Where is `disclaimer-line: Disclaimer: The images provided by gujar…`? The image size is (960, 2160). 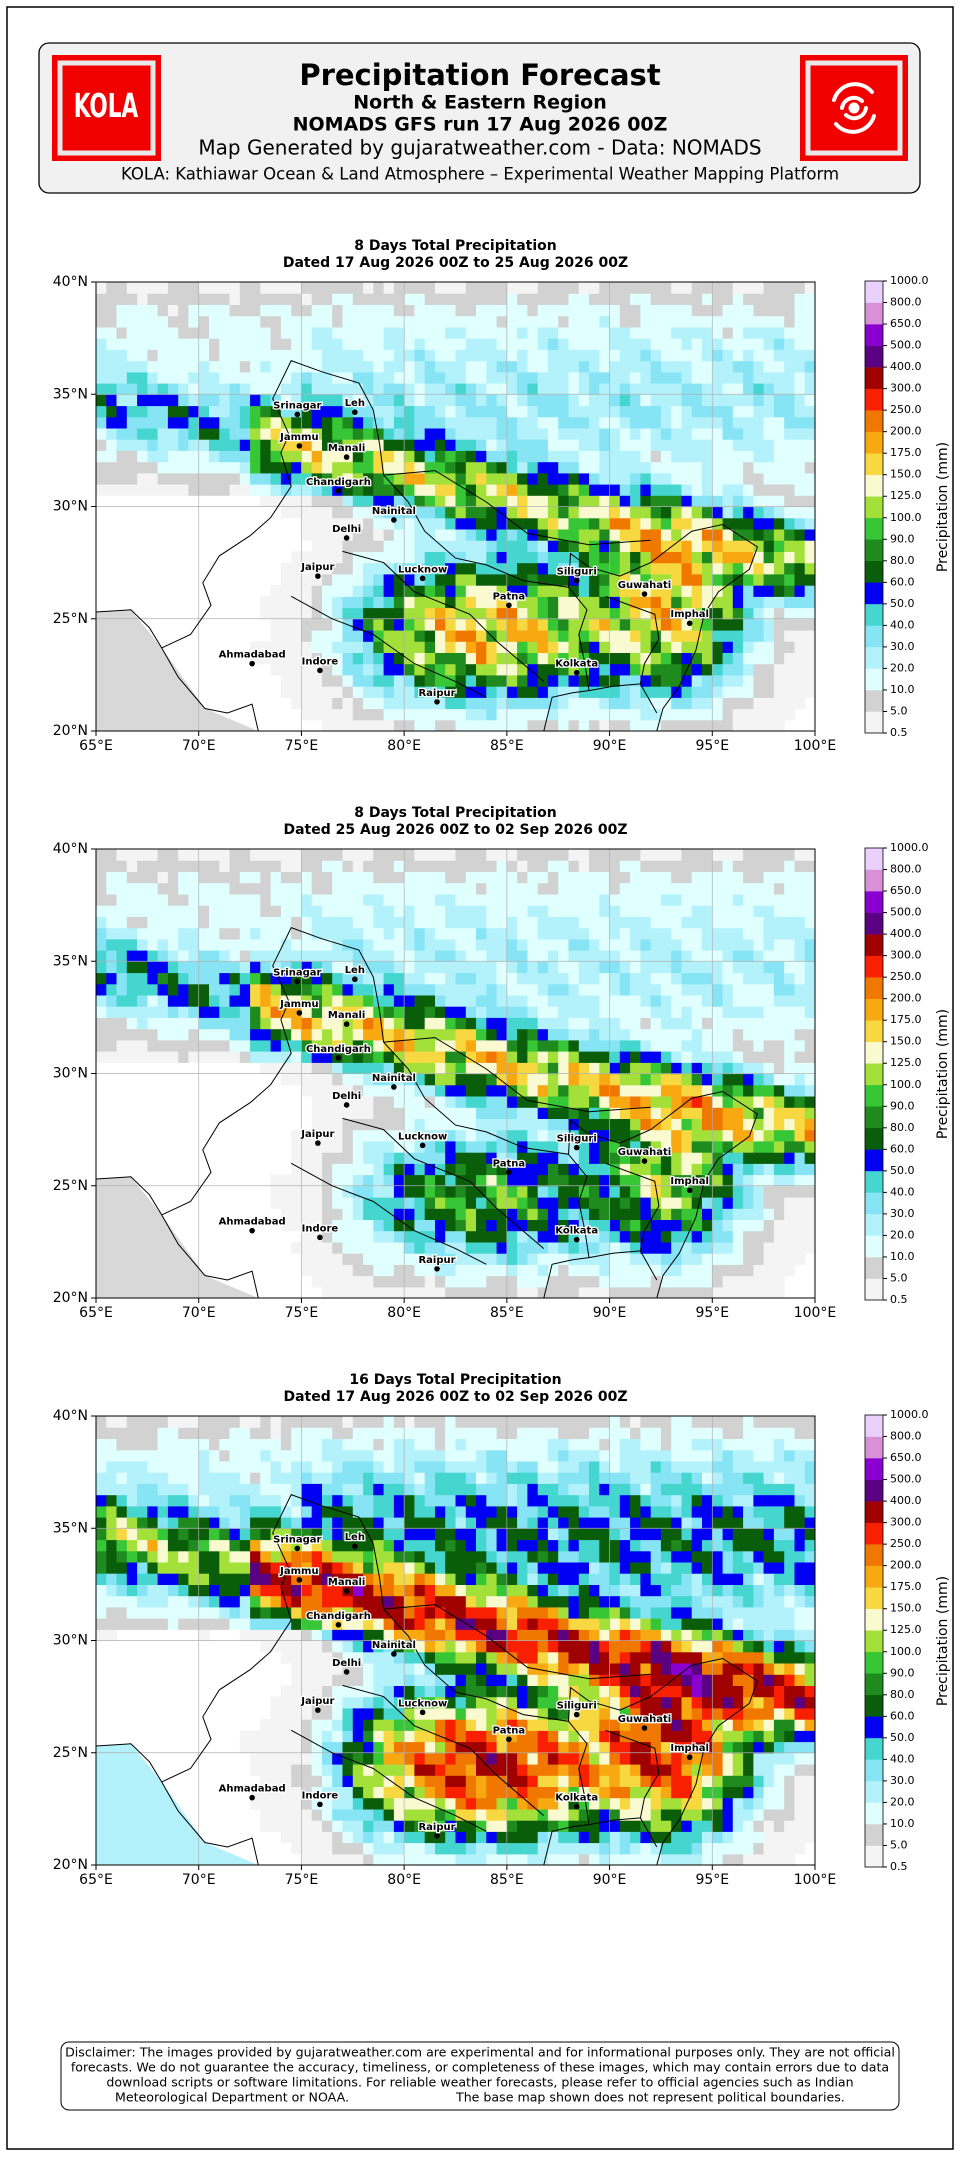 disclaimer-line: Disclaimer: The images provided by gujar… is located at coordinates (480, 2052).